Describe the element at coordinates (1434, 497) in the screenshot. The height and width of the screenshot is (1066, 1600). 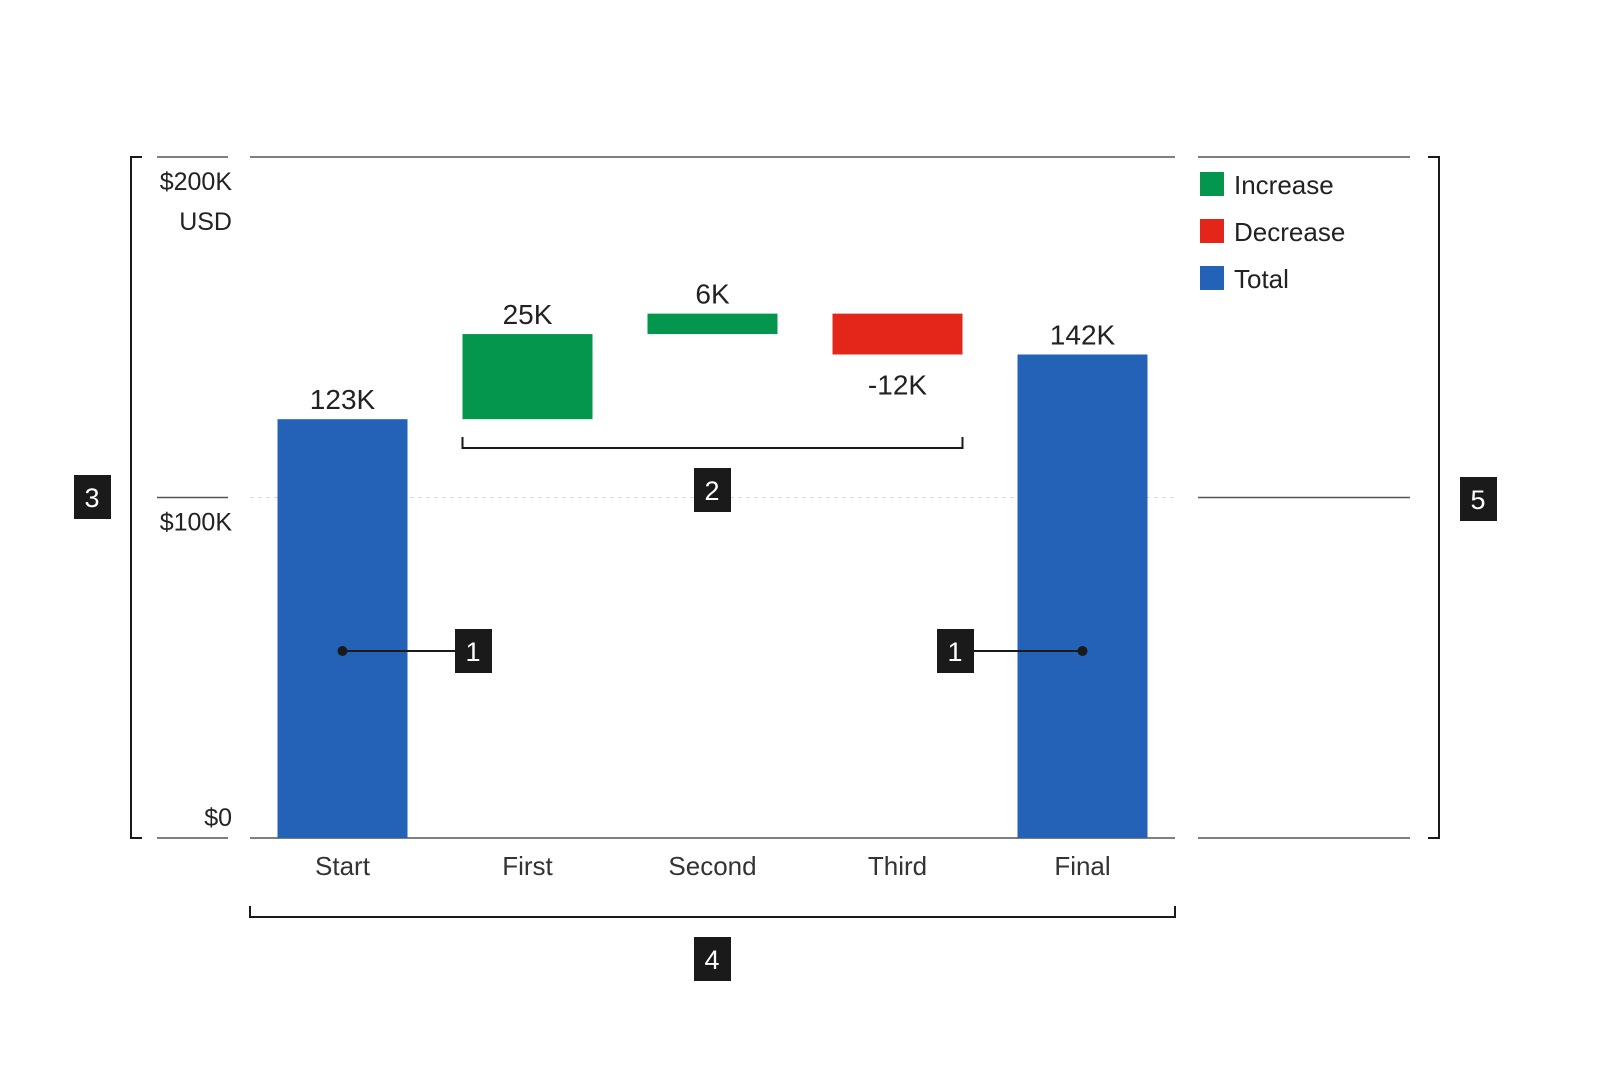
I see `annotation-bracket-legend` at that location.